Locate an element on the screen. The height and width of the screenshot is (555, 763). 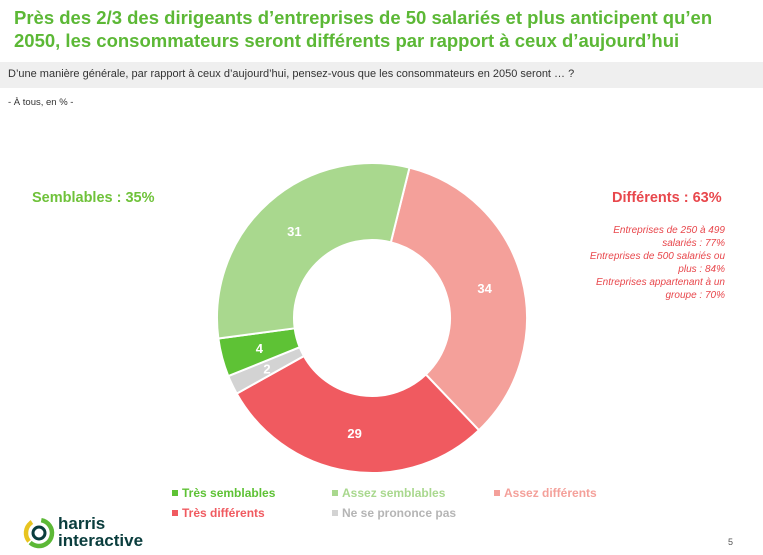
donut-slice-assez-différents is located at coordinates (458, 299).